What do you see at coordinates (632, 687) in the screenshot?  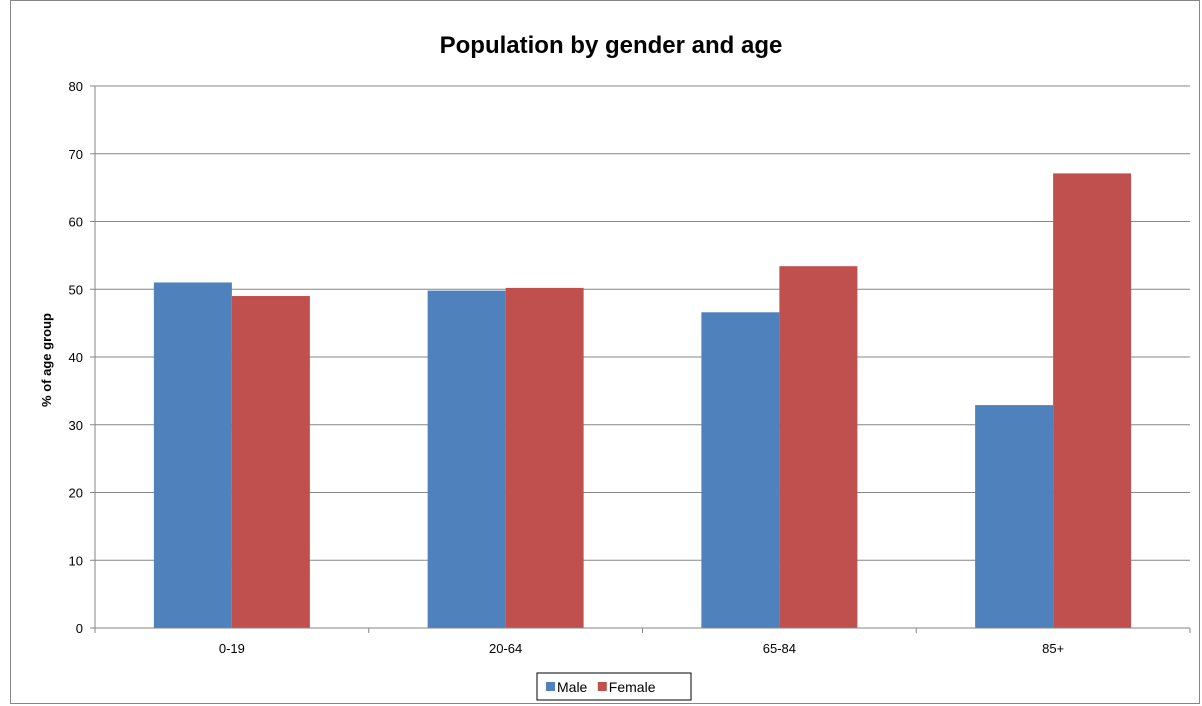 I see `legend-label-female: Female` at bounding box center [632, 687].